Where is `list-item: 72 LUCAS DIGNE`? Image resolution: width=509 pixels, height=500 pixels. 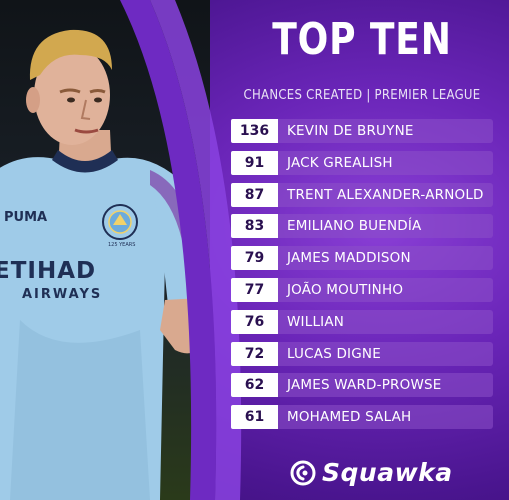 list-item: 72 LUCAS DIGNE is located at coordinates (362, 353).